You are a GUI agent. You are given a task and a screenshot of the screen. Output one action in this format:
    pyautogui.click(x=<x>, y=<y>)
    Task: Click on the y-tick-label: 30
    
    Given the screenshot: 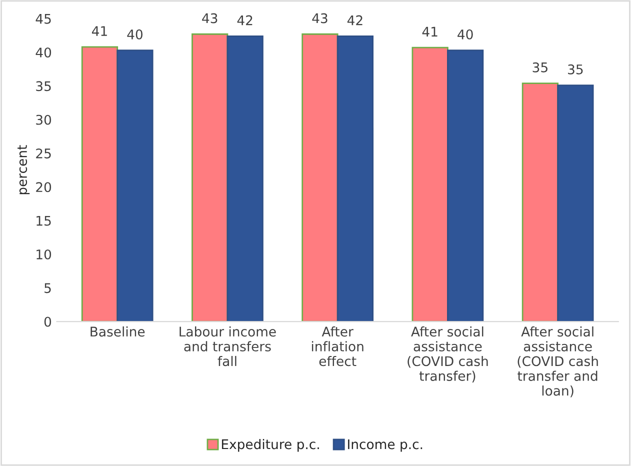 What is the action you would take?
    pyautogui.click(x=44, y=119)
    